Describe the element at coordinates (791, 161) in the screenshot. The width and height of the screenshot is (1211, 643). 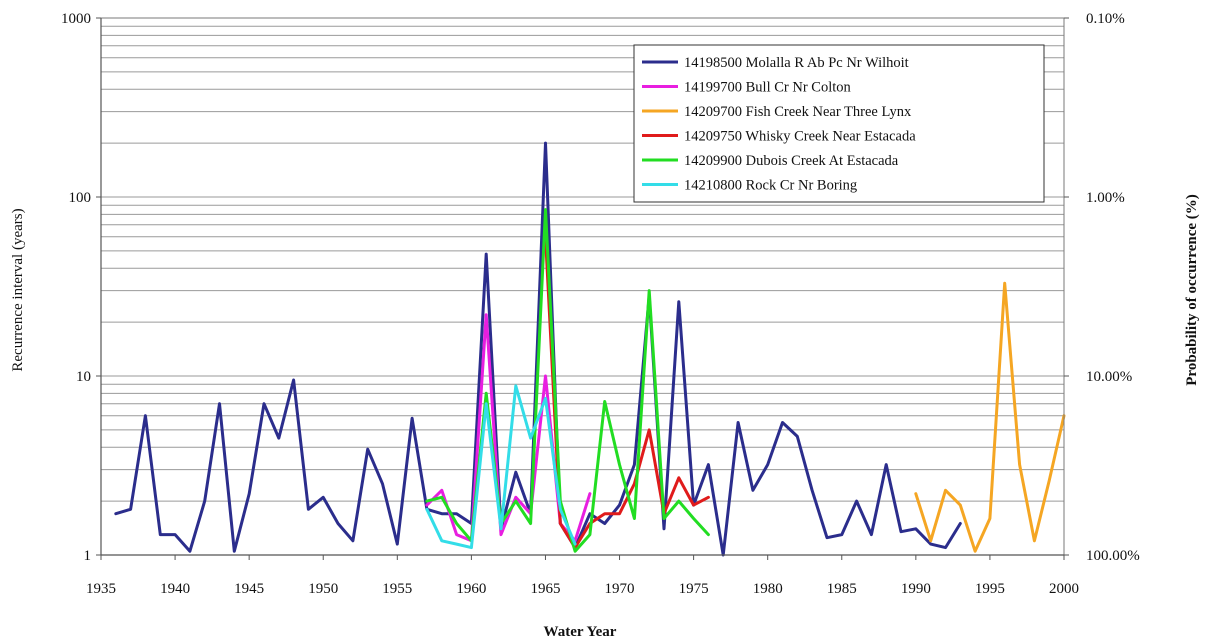
I see `legend-label-5: 14209900 Dubois Creek At Estacada` at that location.